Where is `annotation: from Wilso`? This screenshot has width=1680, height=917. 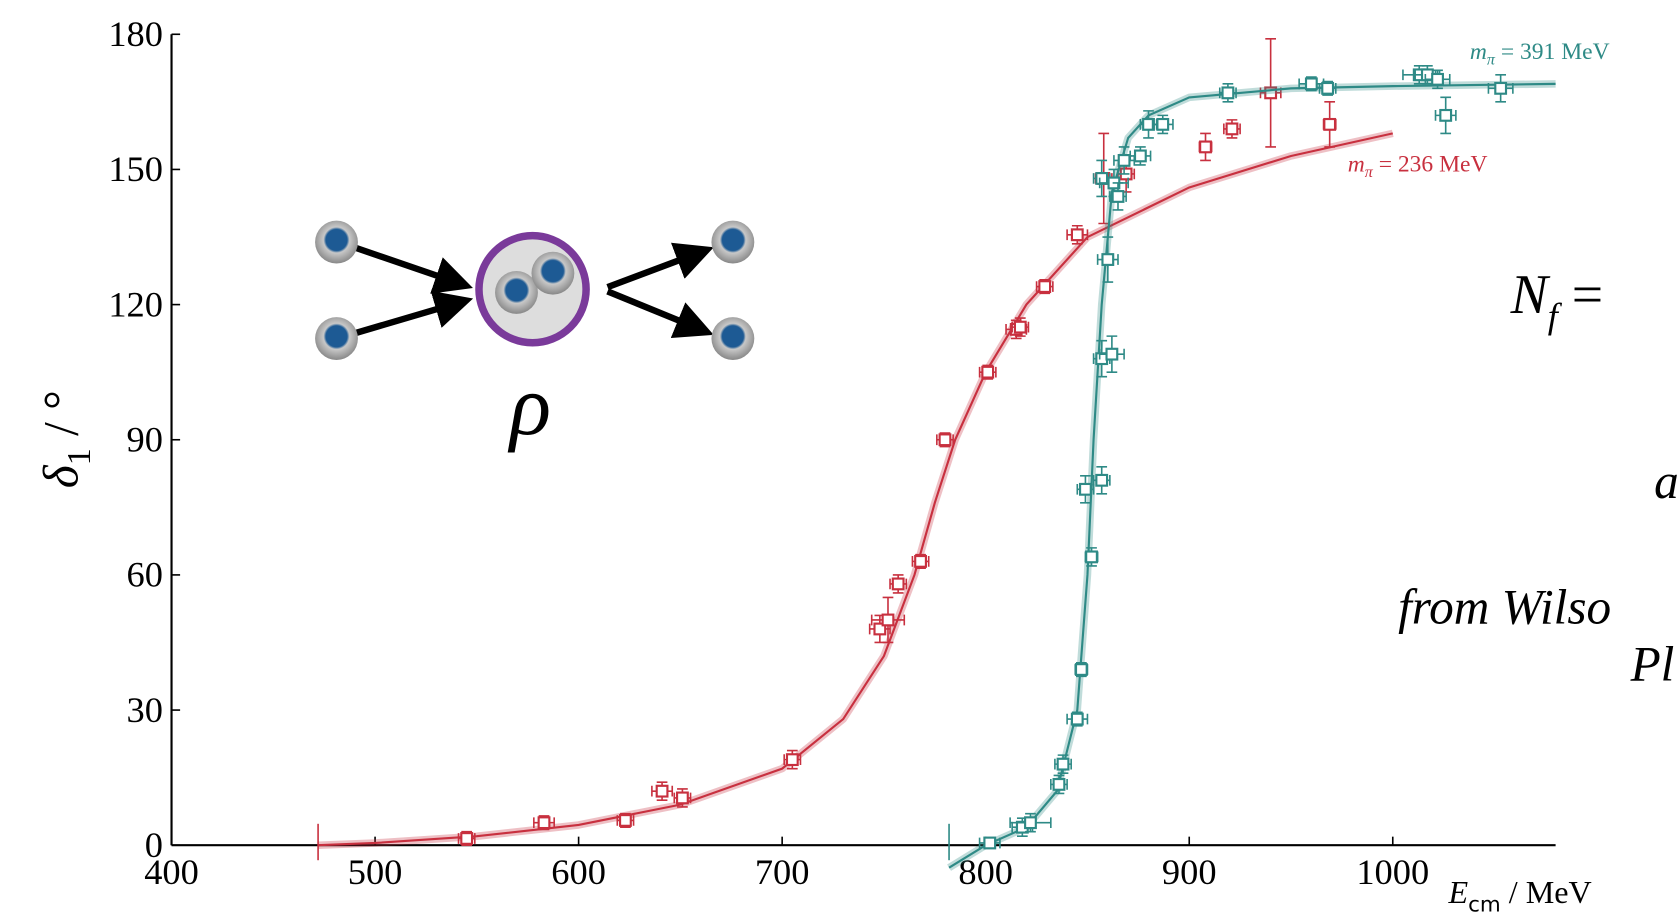 annotation: from Wilso is located at coordinates (1504, 606).